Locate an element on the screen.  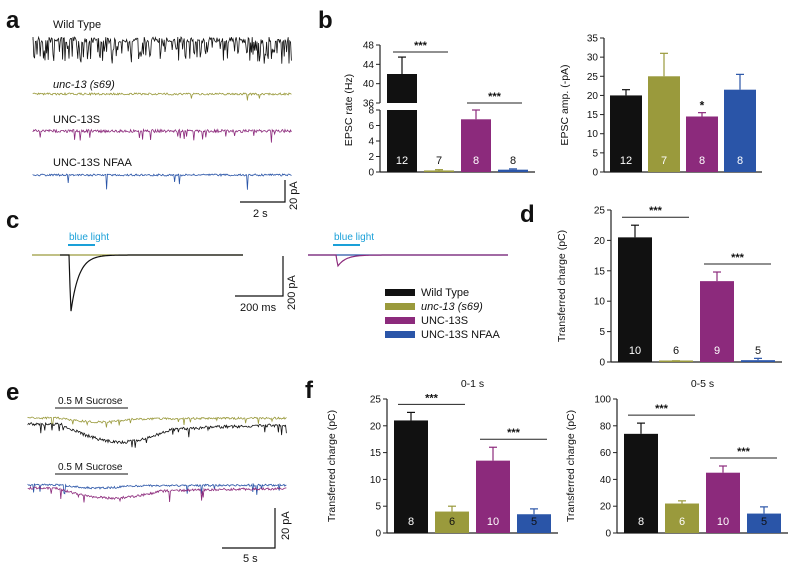
chart-epsc-amplitude: 0 5 10 15 20 25 30 35 EPSC amp. (-pA) 12 7 8 8 * is located at coordinates (660, 106).